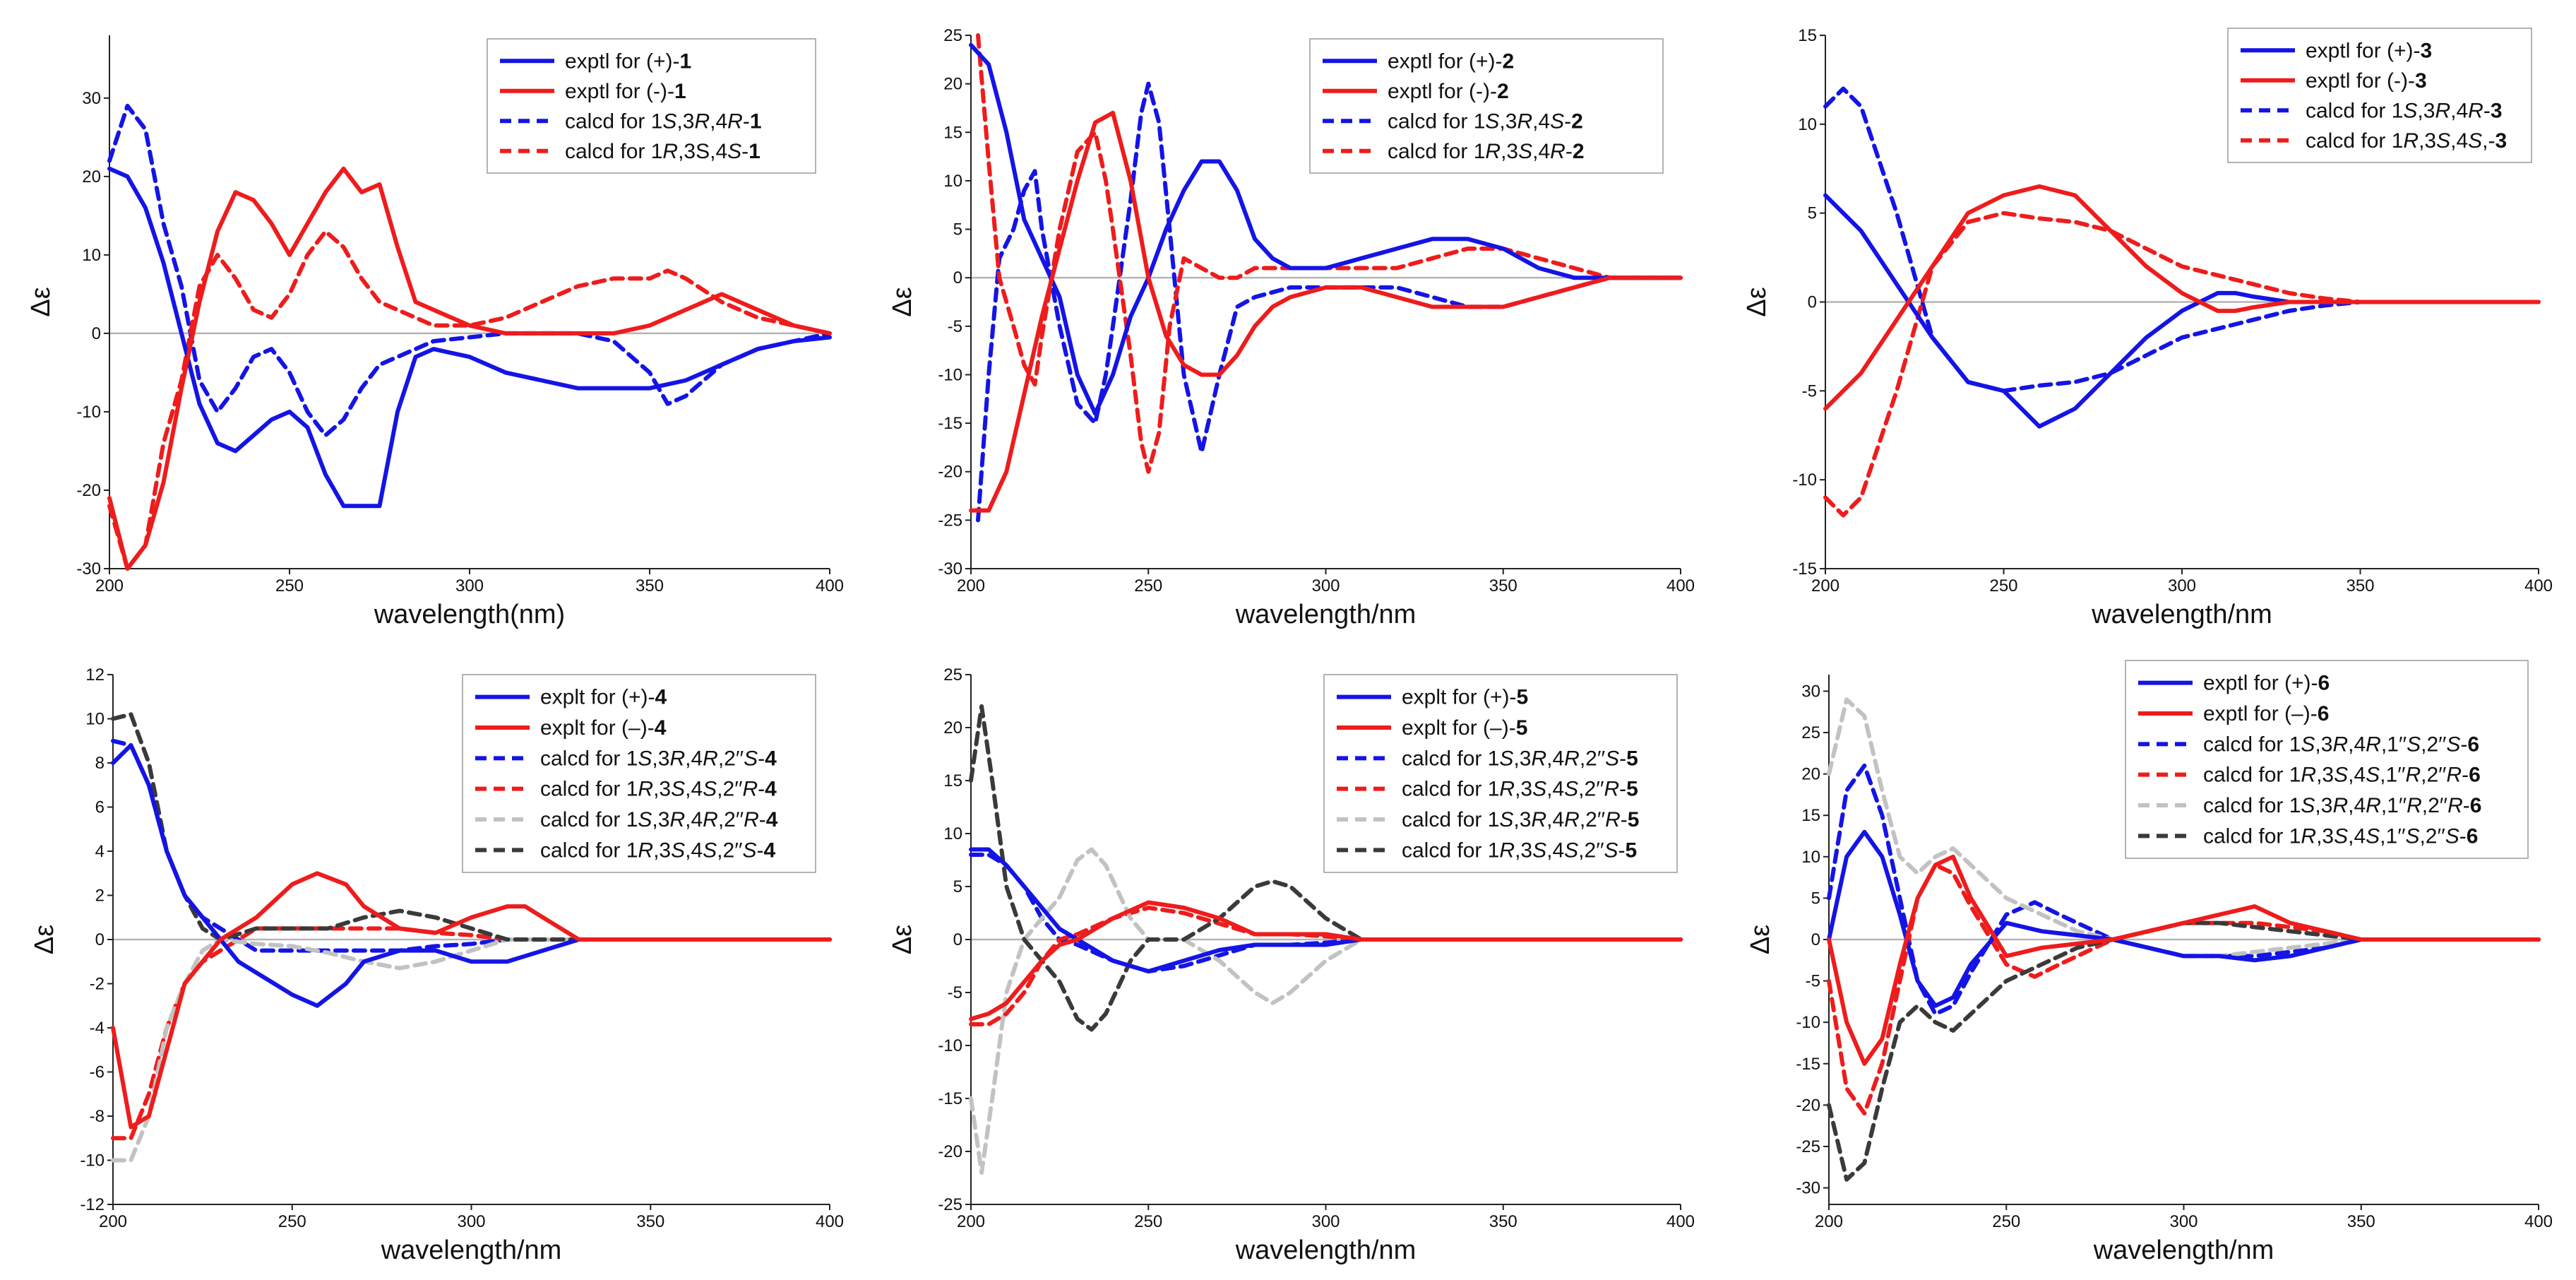 Image resolution: width=2576 pixels, height=1280 pixels. What do you see at coordinates (1812, 213) in the screenshot?
I see `y-tick-label: 5` at bounding box center [1812, 213].